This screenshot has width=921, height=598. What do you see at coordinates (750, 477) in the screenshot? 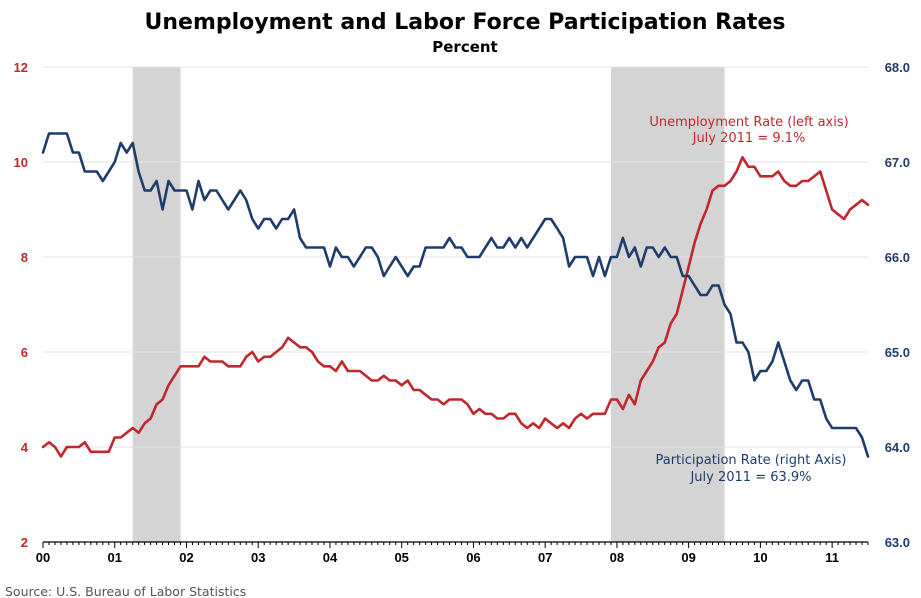
I see `participation-annotation-line2: July 2011 = 63.9%` at bounding box center [750, 477].